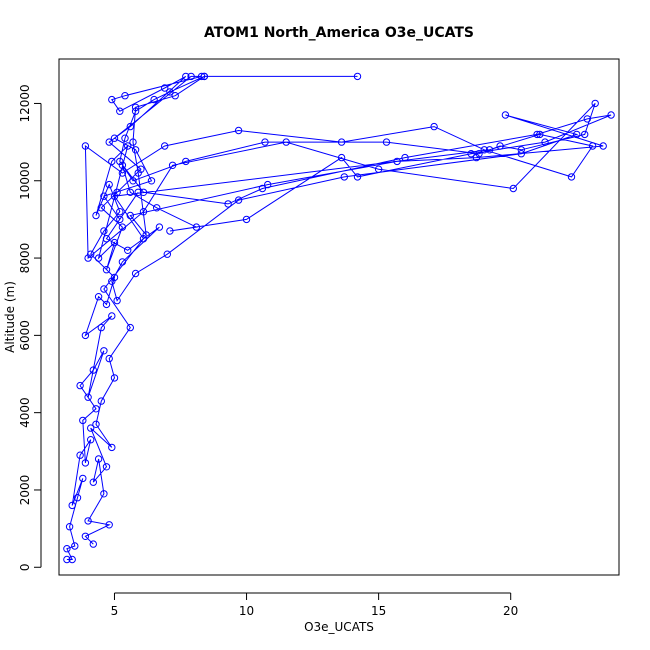  What do you see at coordinates (25, 103) in the screenshot?
I see `y-tick-label: 12000` at bounding box center [25, 103].